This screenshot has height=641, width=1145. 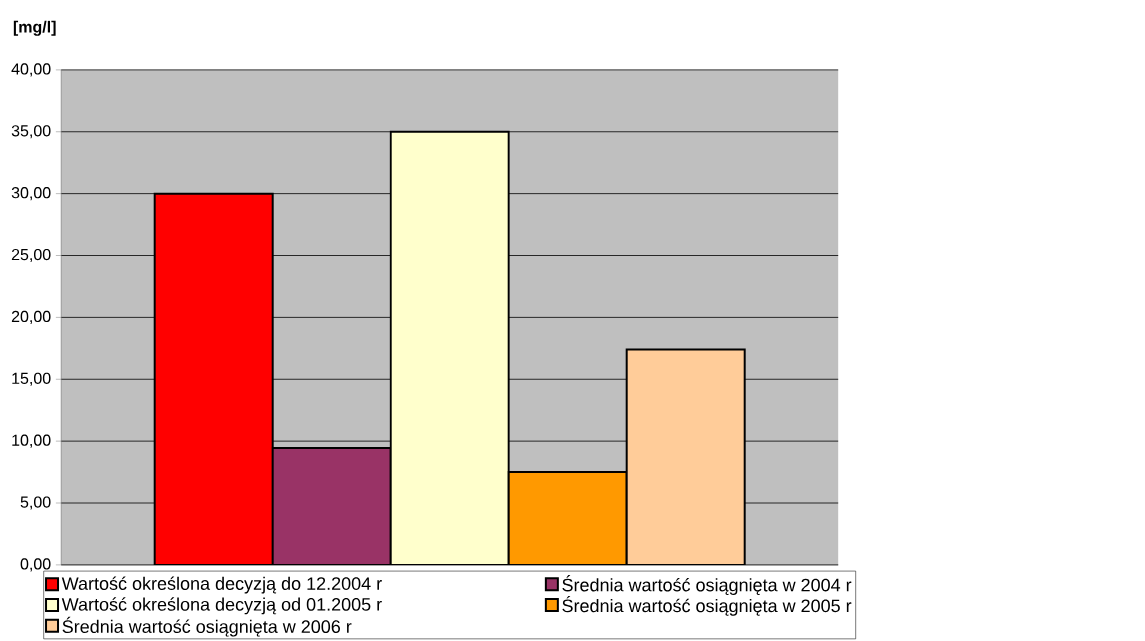 What do you see at coordinates (31, 379) in the screenshot?
I see `y-tick-label: 15,00` at bounding box center [31, 379].